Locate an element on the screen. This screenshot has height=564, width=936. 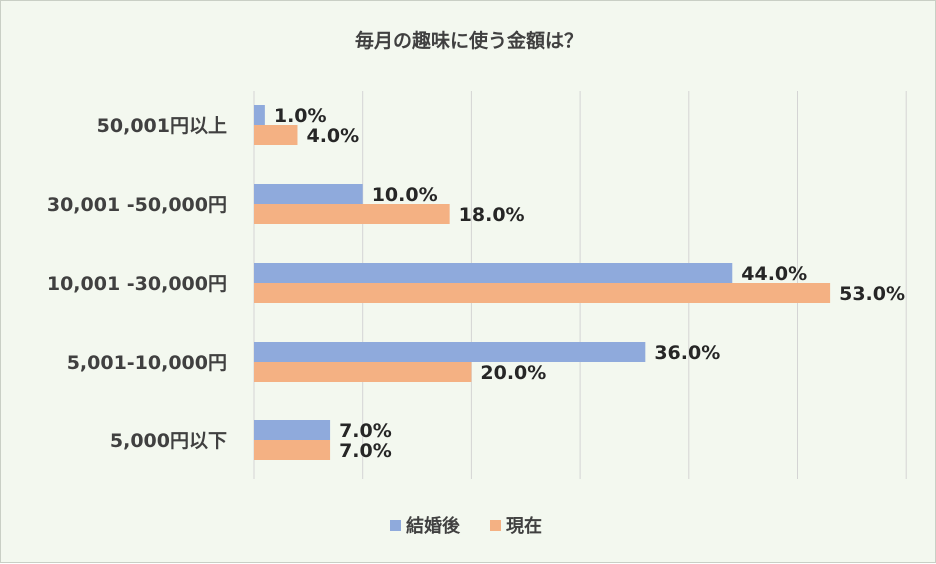
legend-label-0: 結婚後 is located at coordinates (433, 526).